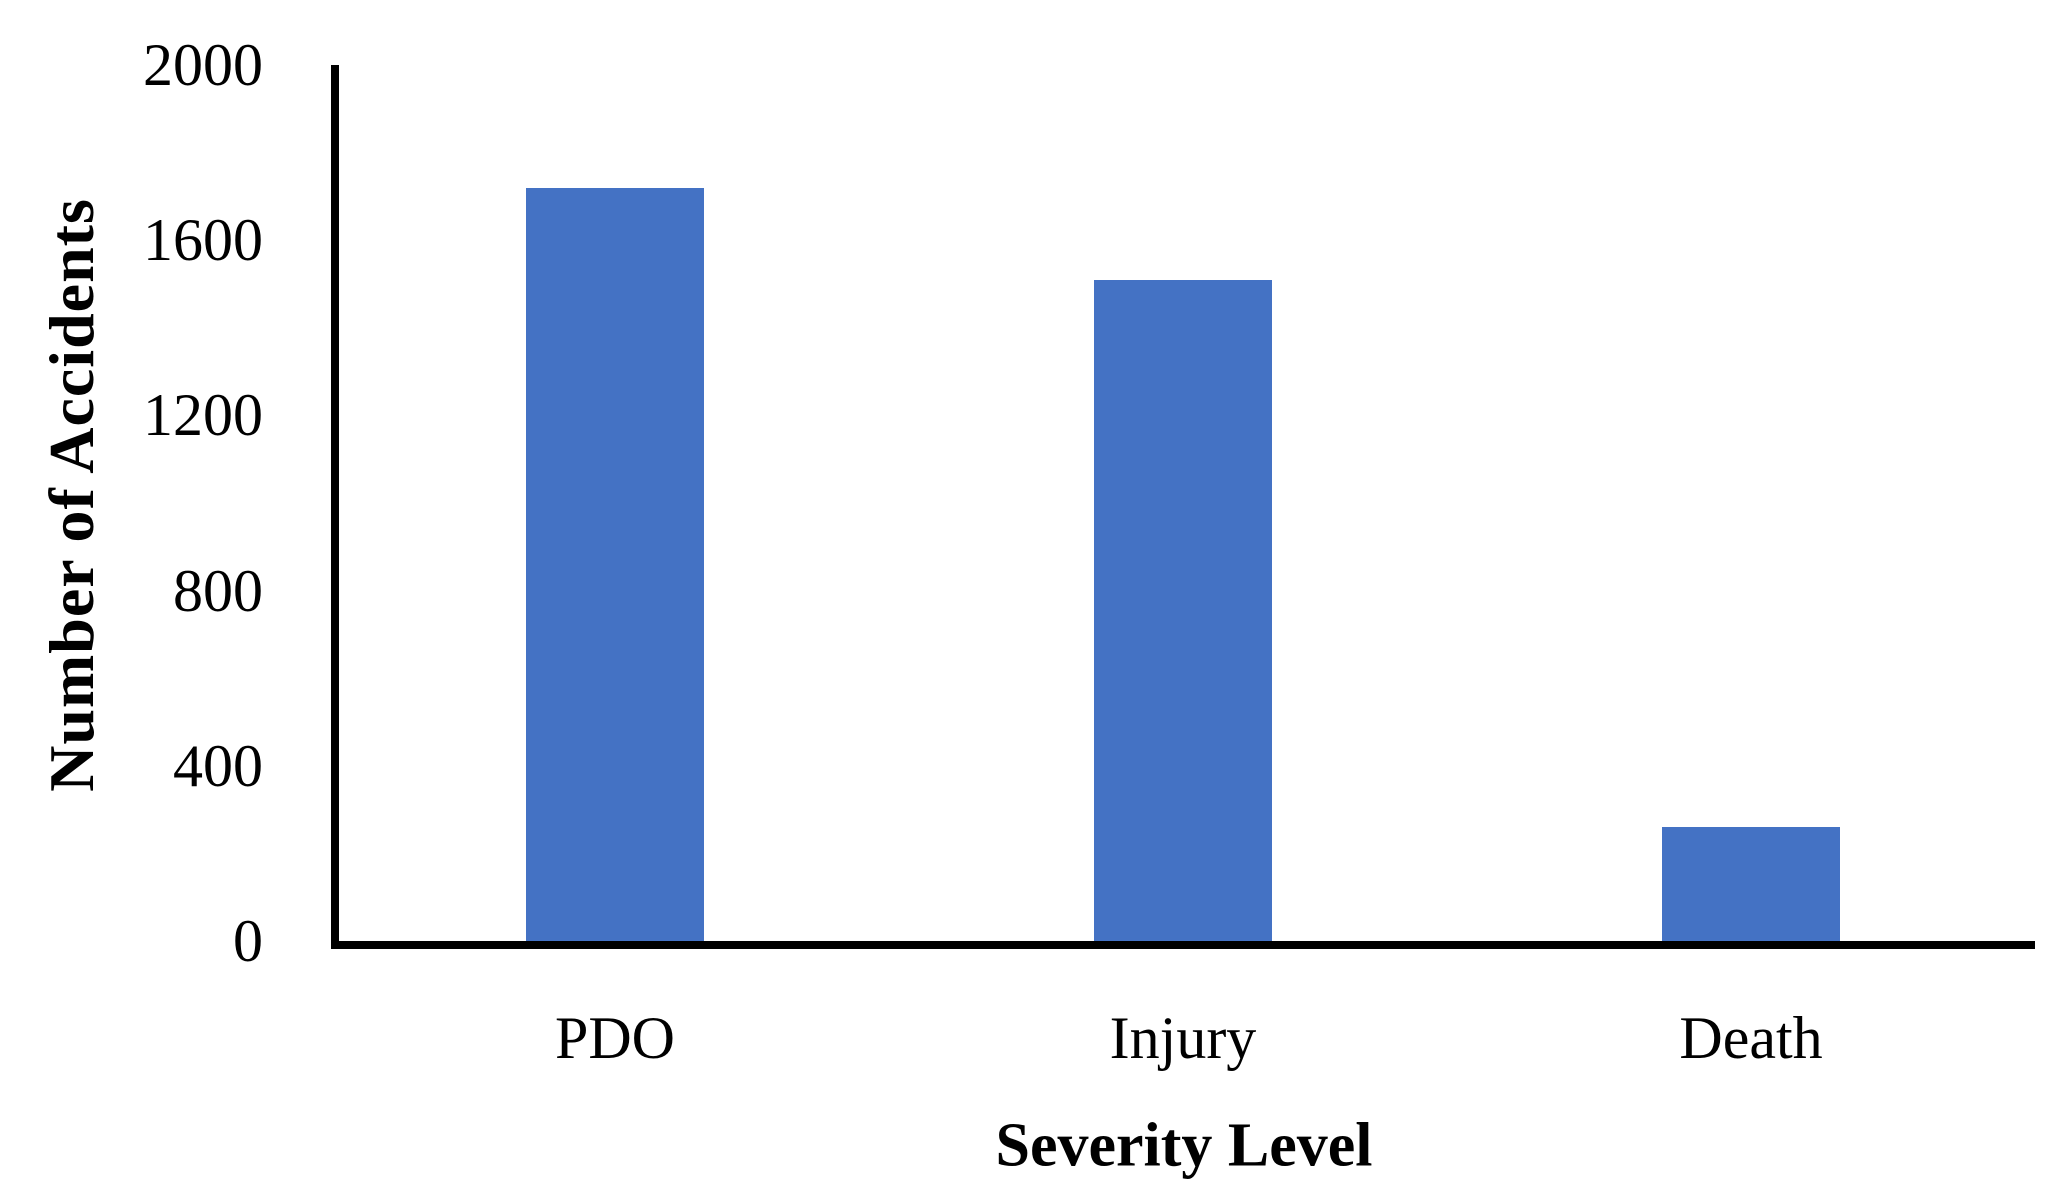 This screenshot has width=2050, height=1198. What do you see at coordinates (203, 65) in the screenshot?
I see `y-tick-label: 2000` at bounding box center [203, 65].